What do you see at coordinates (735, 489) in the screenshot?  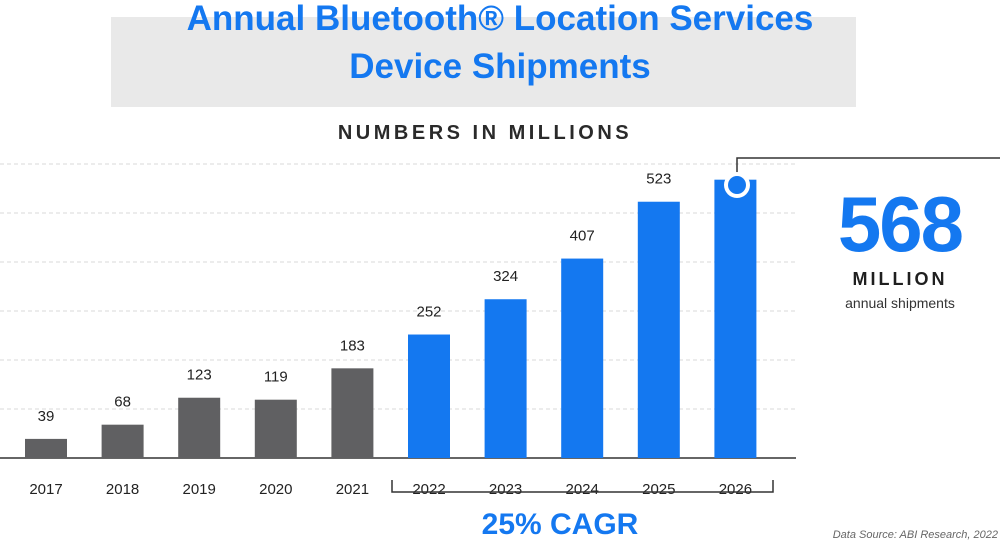 I see `x-tick-2026: 2026` at bounding box center [735, 489].